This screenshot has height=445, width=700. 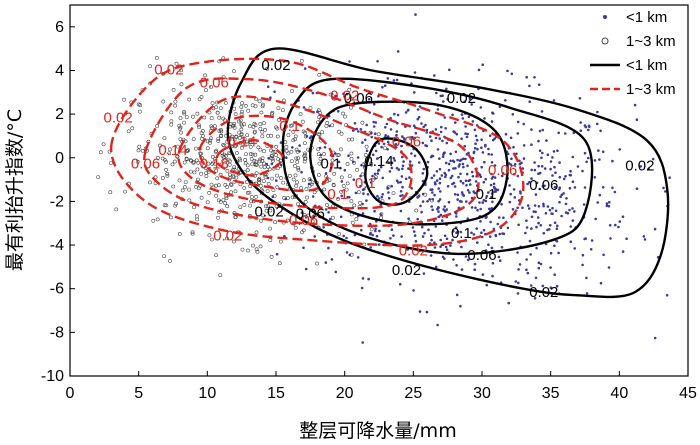 I want to click on y-tick-label: -4, so click(x=57, y=245).